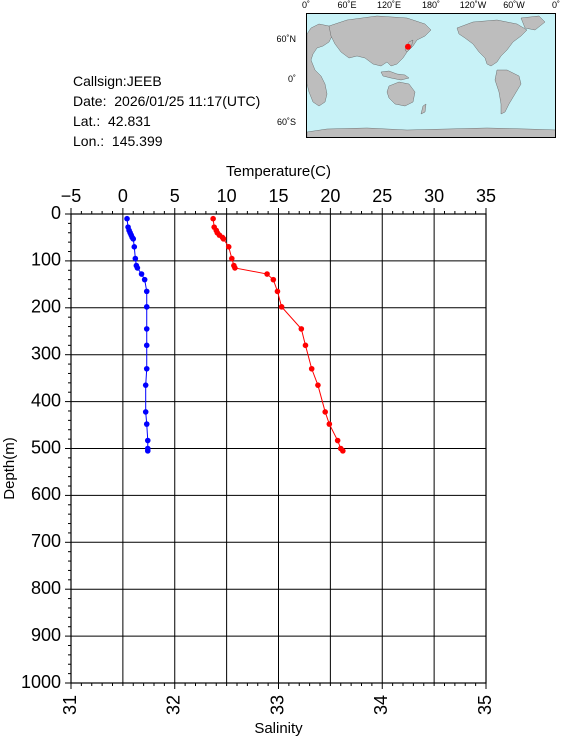  What do you see at coordinates (286, 39) in the screenshot?
I see `map-latitude-label: 60˚N` at bounding box center [286, 39].